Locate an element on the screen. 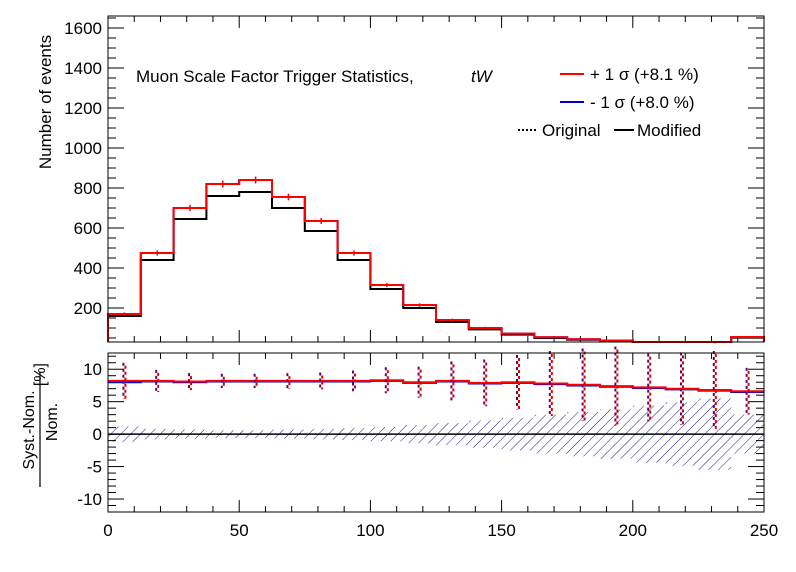 Image resolution: width=796 pixels, height=572 pixels. upper-y-tick-label: 1200 is located at coordinates (83, 108).